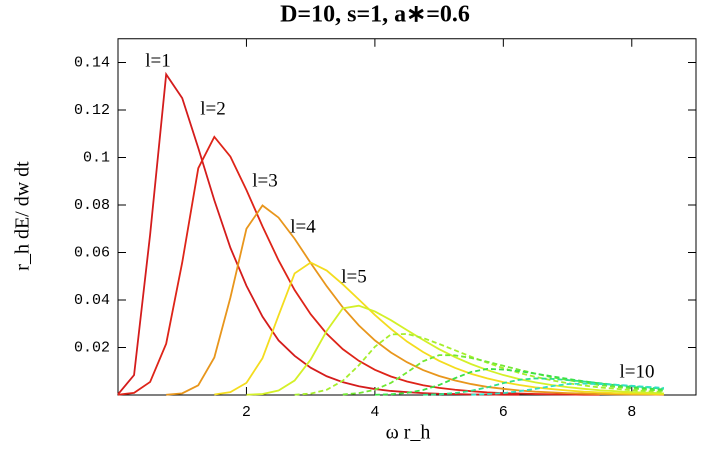  What do you see at coordinates (92, 205) in the screenshot?
I see `y-tick-label: 0.08` at bounding box center [92, 205].